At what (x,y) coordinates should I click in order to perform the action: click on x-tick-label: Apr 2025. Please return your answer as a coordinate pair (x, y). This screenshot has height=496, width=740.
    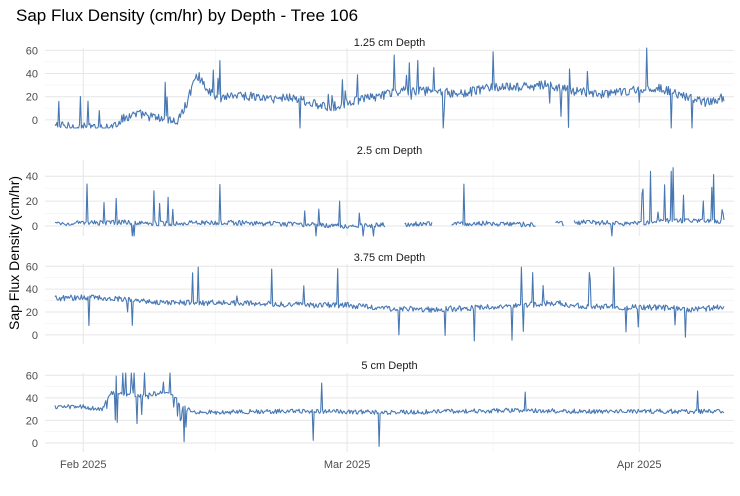
    Looking at the image, I should click on (639, 465).